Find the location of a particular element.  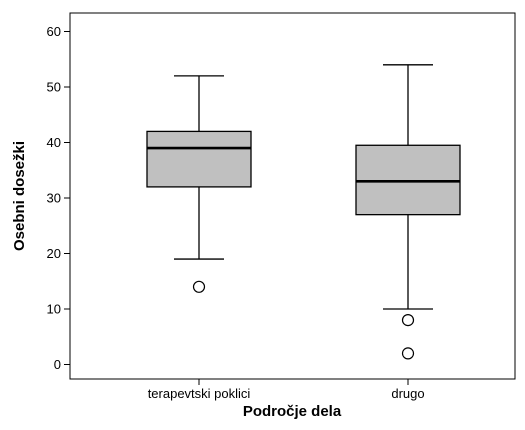

y-tick-label: 40 is located at coordinates (54, 142).